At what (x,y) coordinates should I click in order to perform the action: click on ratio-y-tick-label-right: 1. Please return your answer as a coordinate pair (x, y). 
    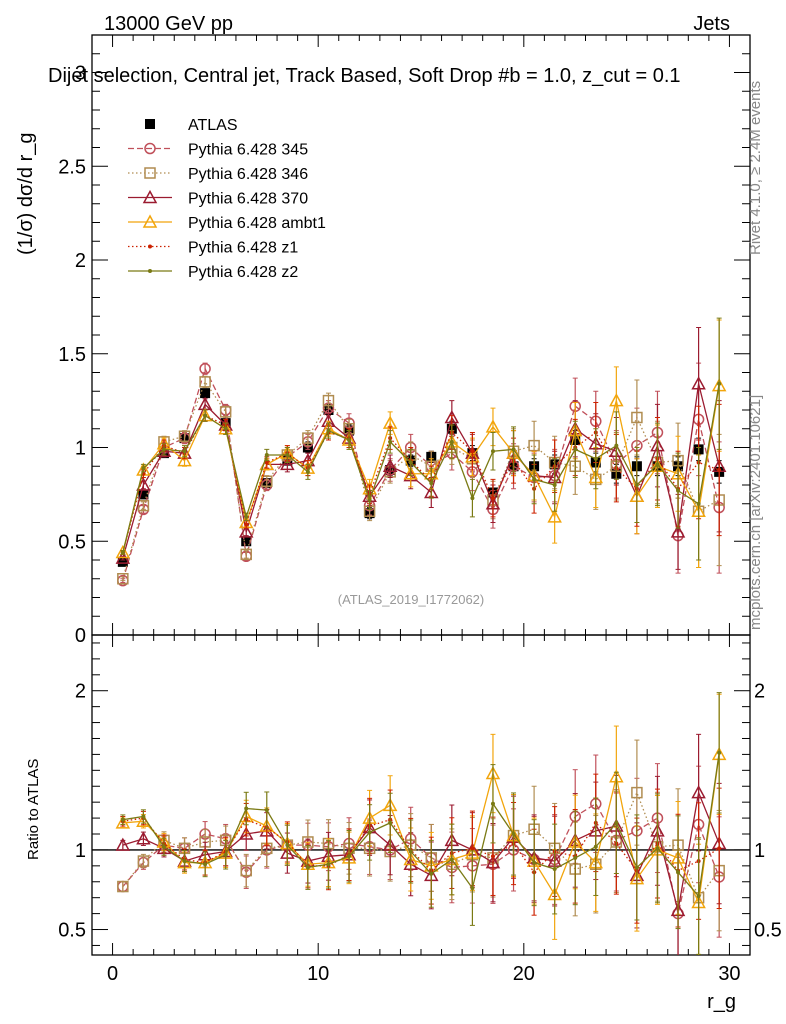
    Looking at the image, I should click on (759, 851).